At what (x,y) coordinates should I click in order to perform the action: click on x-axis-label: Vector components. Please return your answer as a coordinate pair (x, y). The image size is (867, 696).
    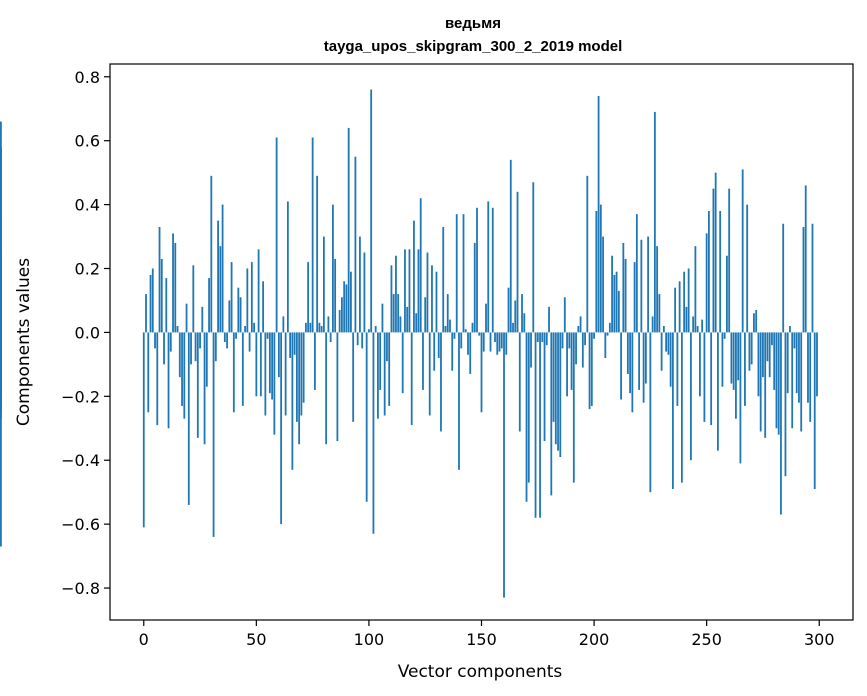
    Looking at the image, I should click on (480, 672).